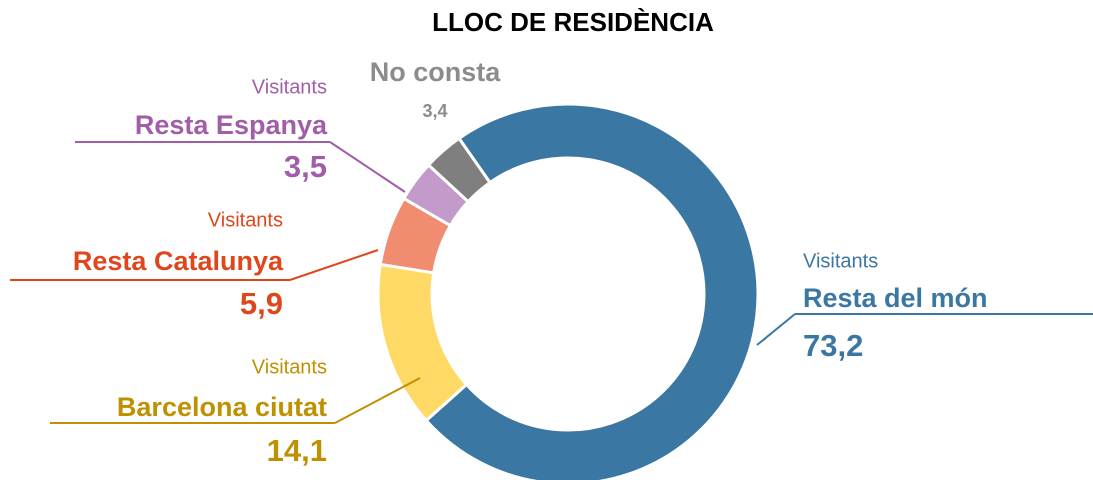 The image size is (1093, 480). Describe the element at coordinates (305, 166) in the screenshot. I see `value-label: 3,5` at that location.